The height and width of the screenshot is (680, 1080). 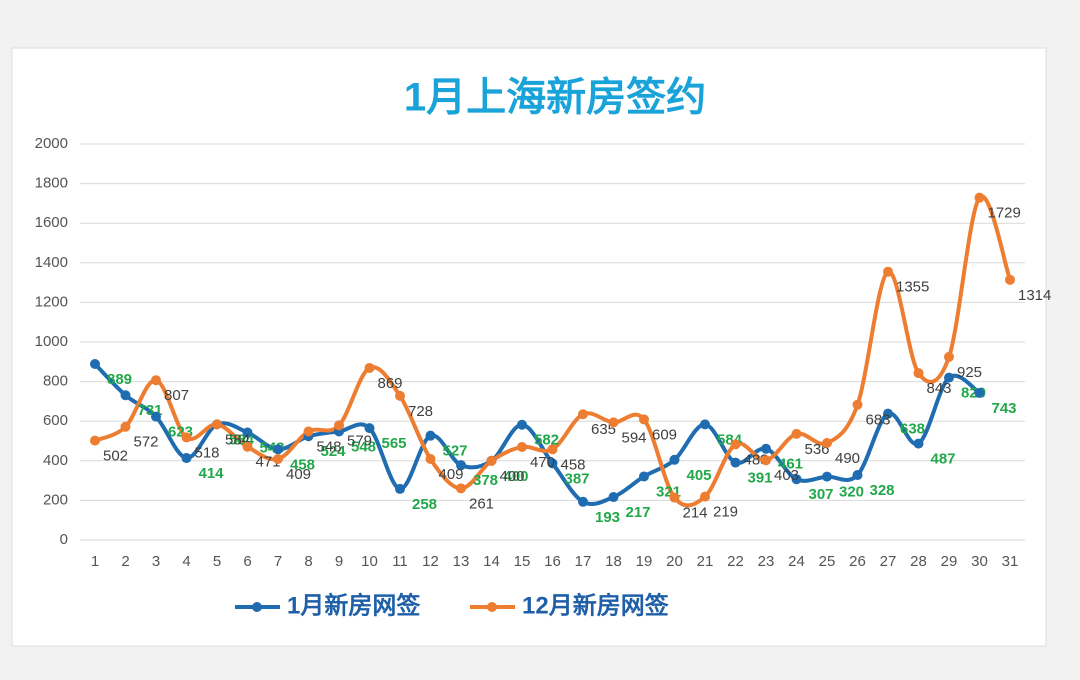 What do you see at coordinates (278, 561) in the screenshot?
I see `x-tick-label: 7` at bounding box center [278, 561].